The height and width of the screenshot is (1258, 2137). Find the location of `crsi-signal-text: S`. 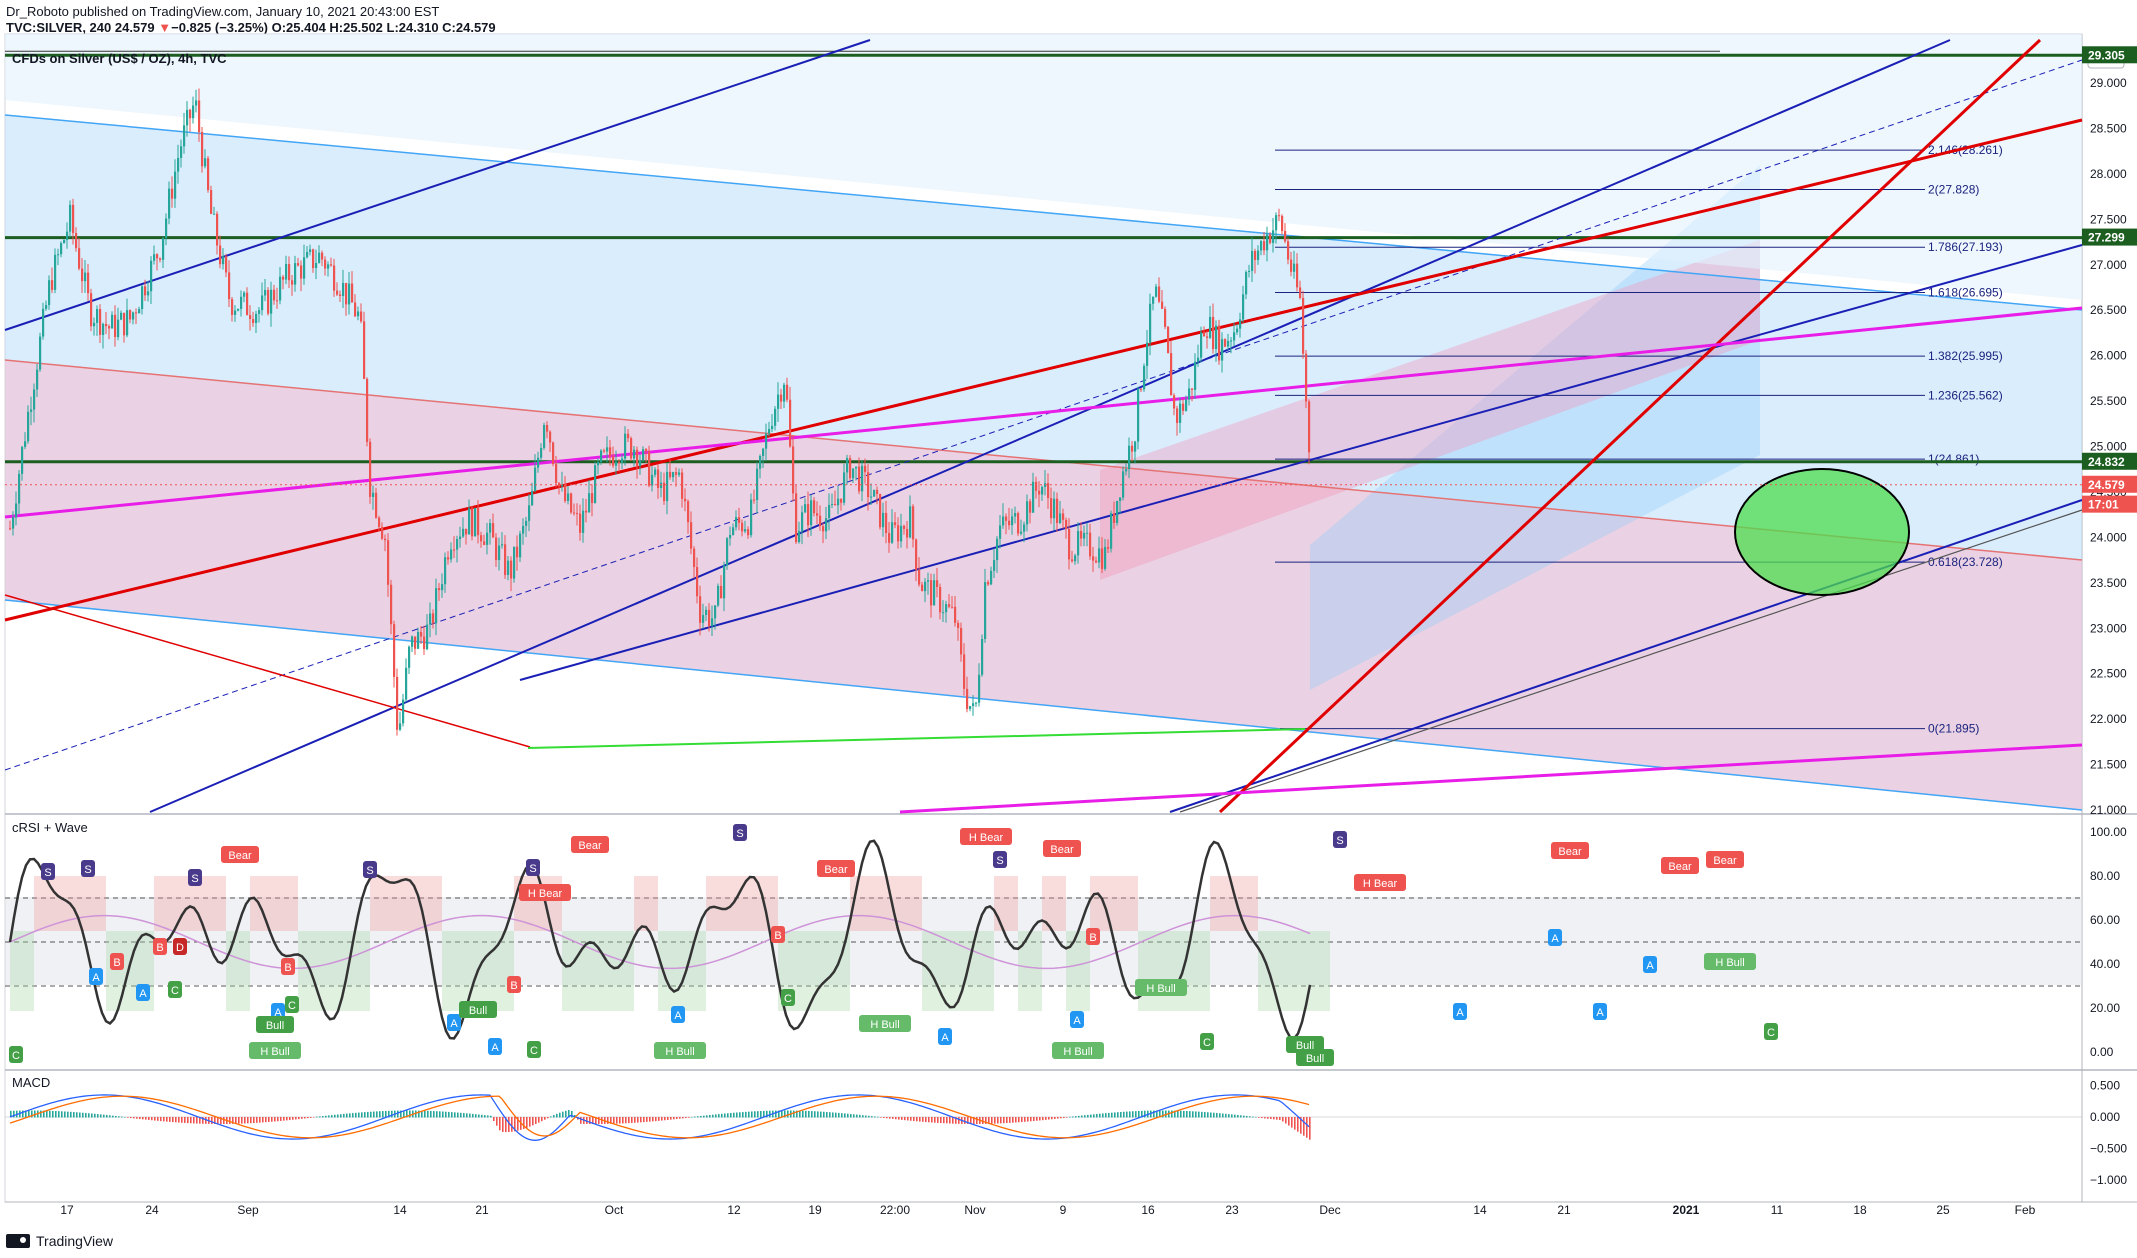

crsi-signal-text: S is located at coordinates (194, 879).